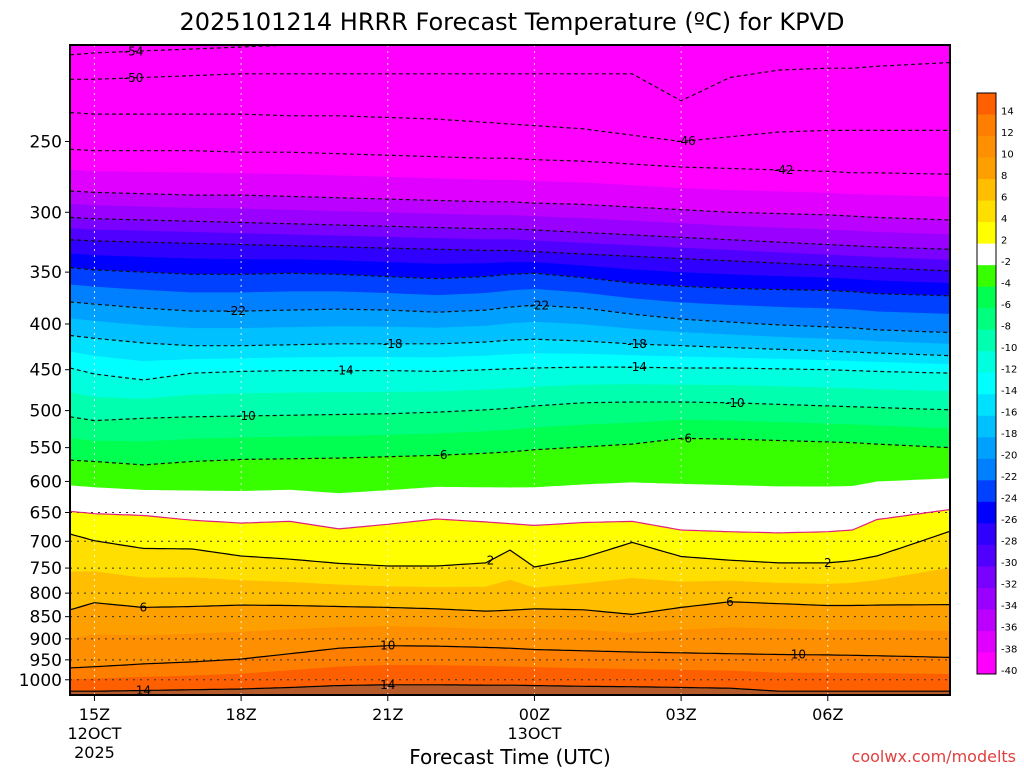  I want to click on y-tick-label: 850, so click(46, 618).